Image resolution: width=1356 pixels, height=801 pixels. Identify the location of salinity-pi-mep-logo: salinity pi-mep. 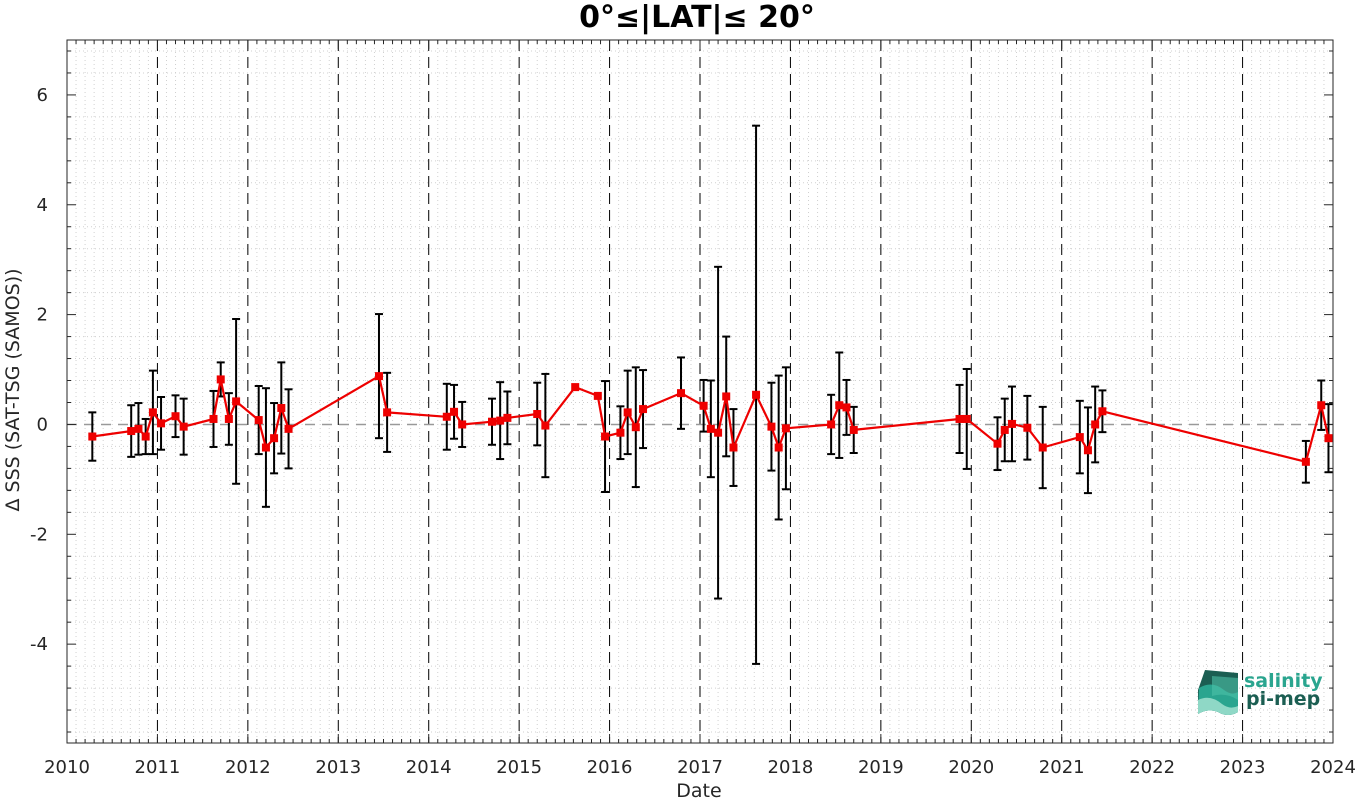
(1260, 692).